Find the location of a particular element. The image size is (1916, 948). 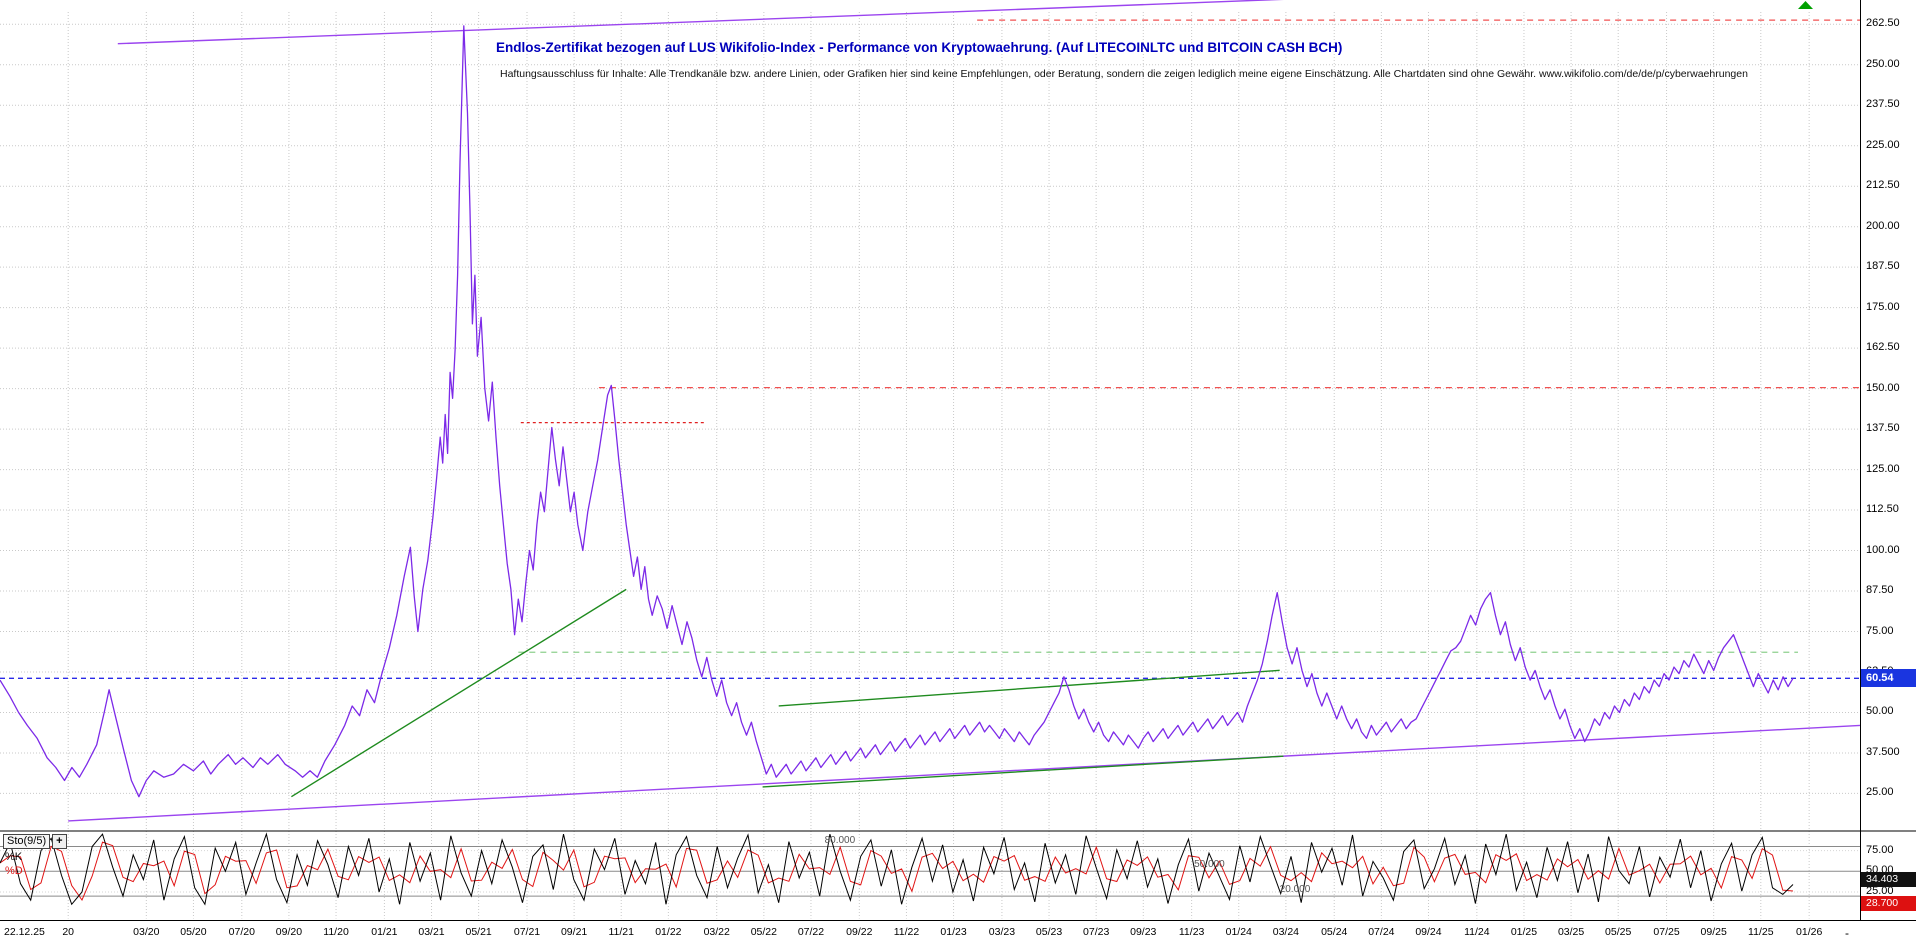

stoch-level-label: 80.000 is located at coordinates (840, 840).